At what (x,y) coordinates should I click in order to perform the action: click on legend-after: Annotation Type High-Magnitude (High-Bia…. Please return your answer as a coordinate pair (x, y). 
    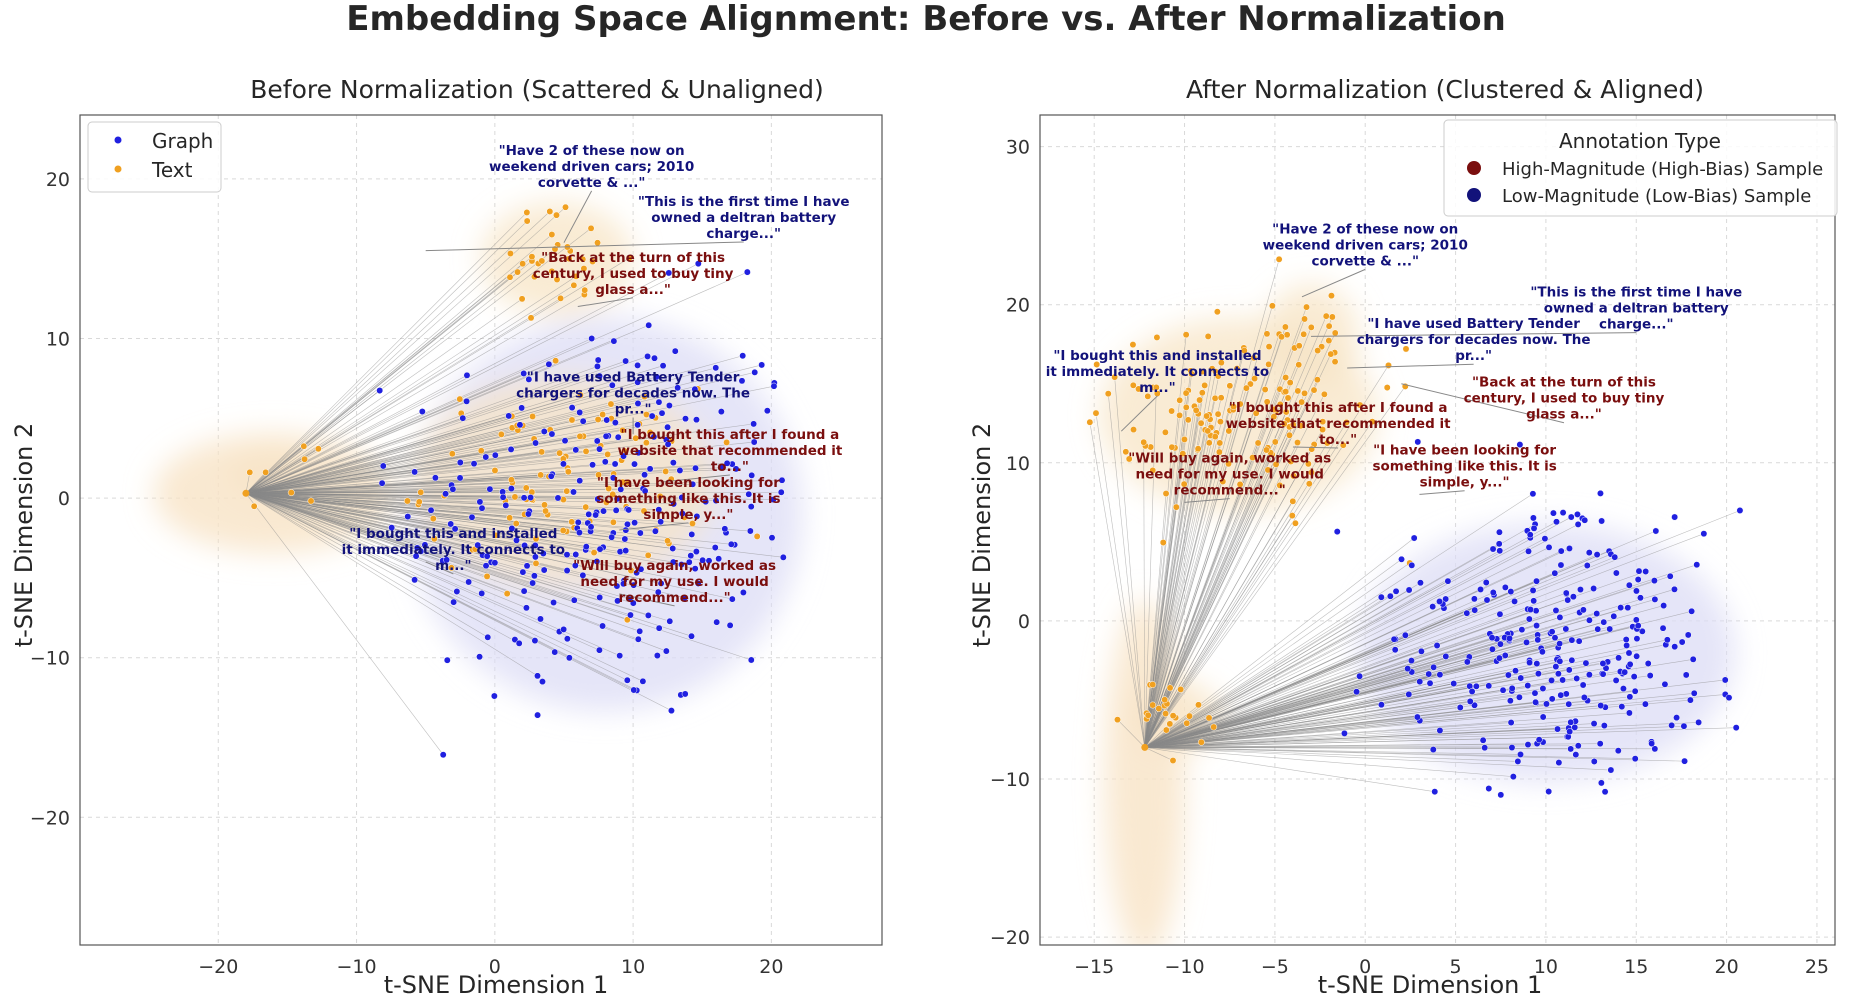
    Looking at the image, I should click on (1640, 168).